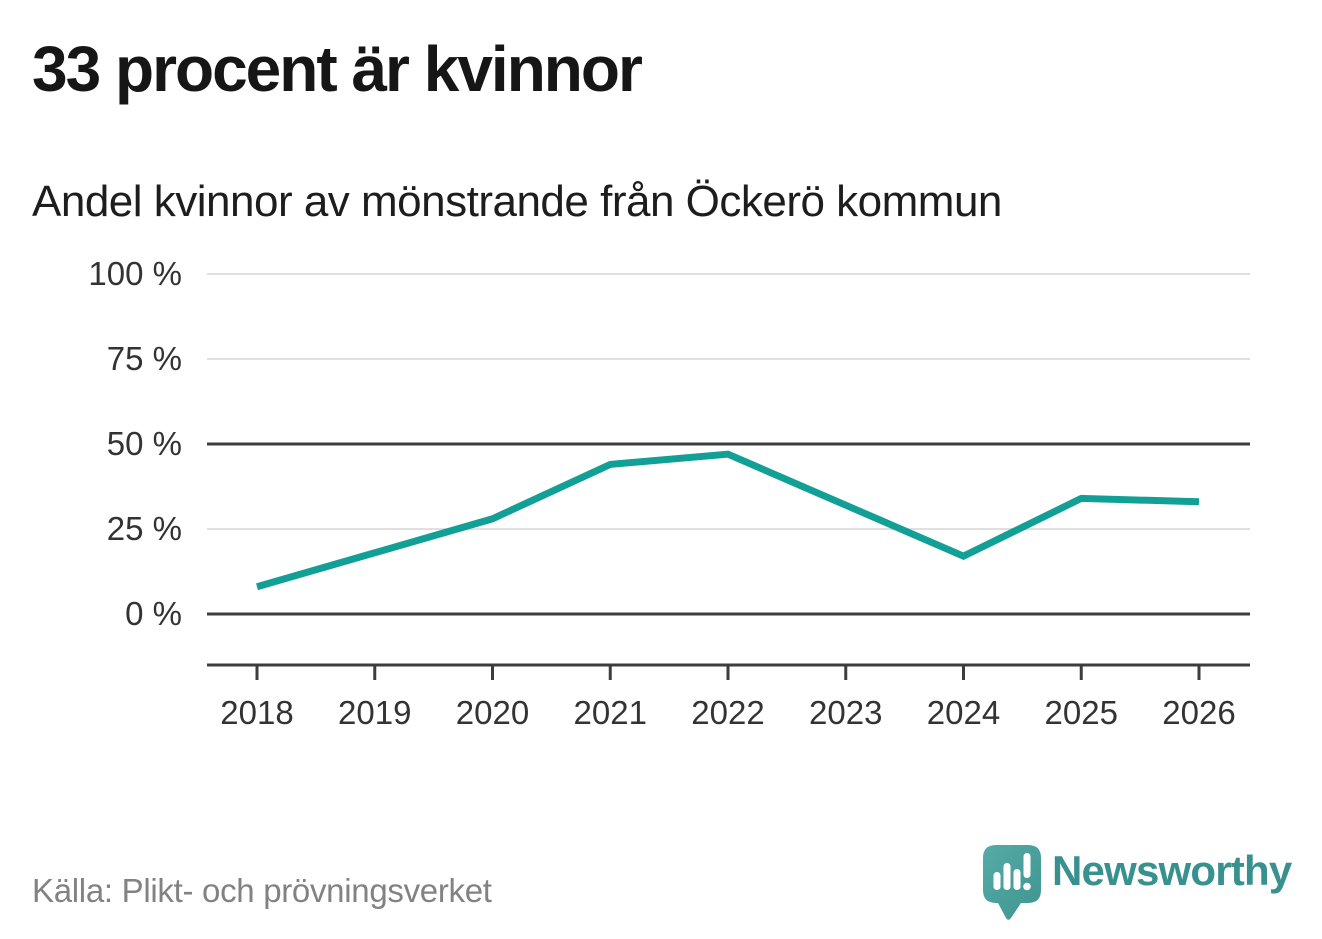 The width and height of the screenshot is (1322, 939). I want to click on page-title: 33 procent är kvinnor, so click(337, 69).